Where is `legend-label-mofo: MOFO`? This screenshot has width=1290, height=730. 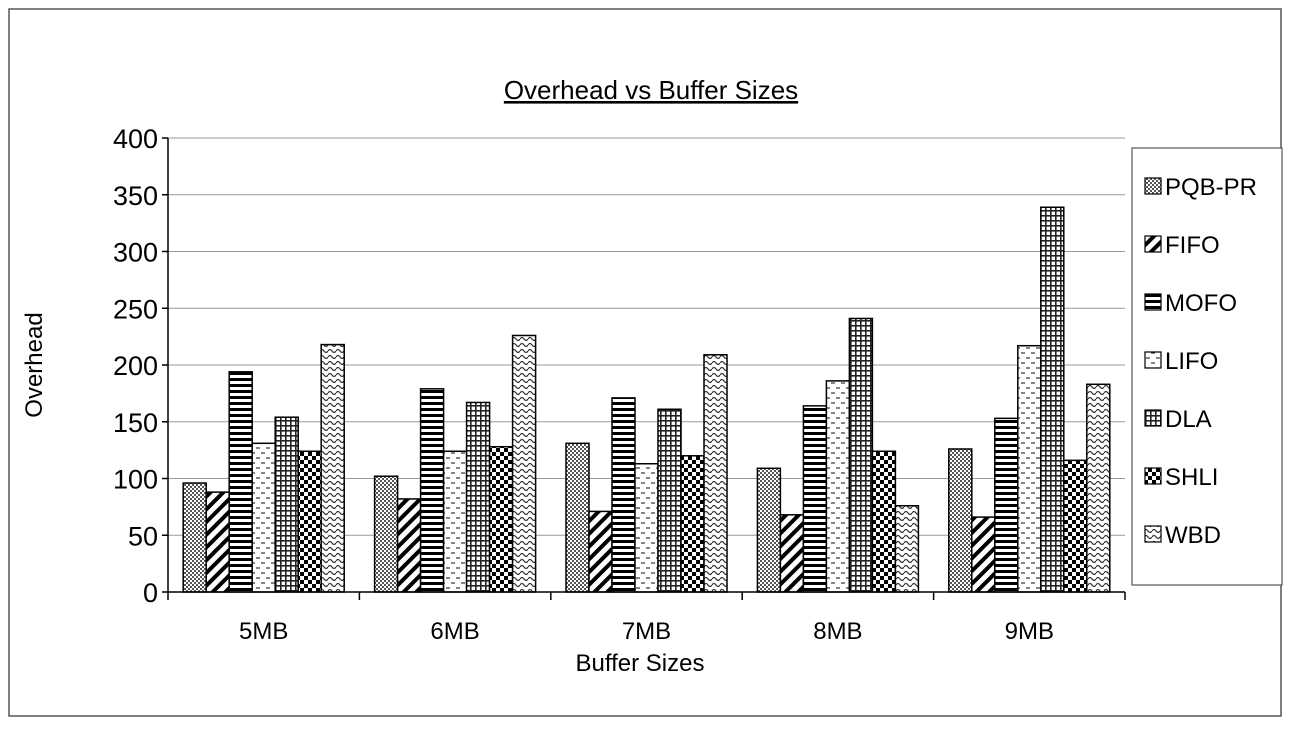 legend-label-mofo: MOFO is located at coordinates (1201, 303).